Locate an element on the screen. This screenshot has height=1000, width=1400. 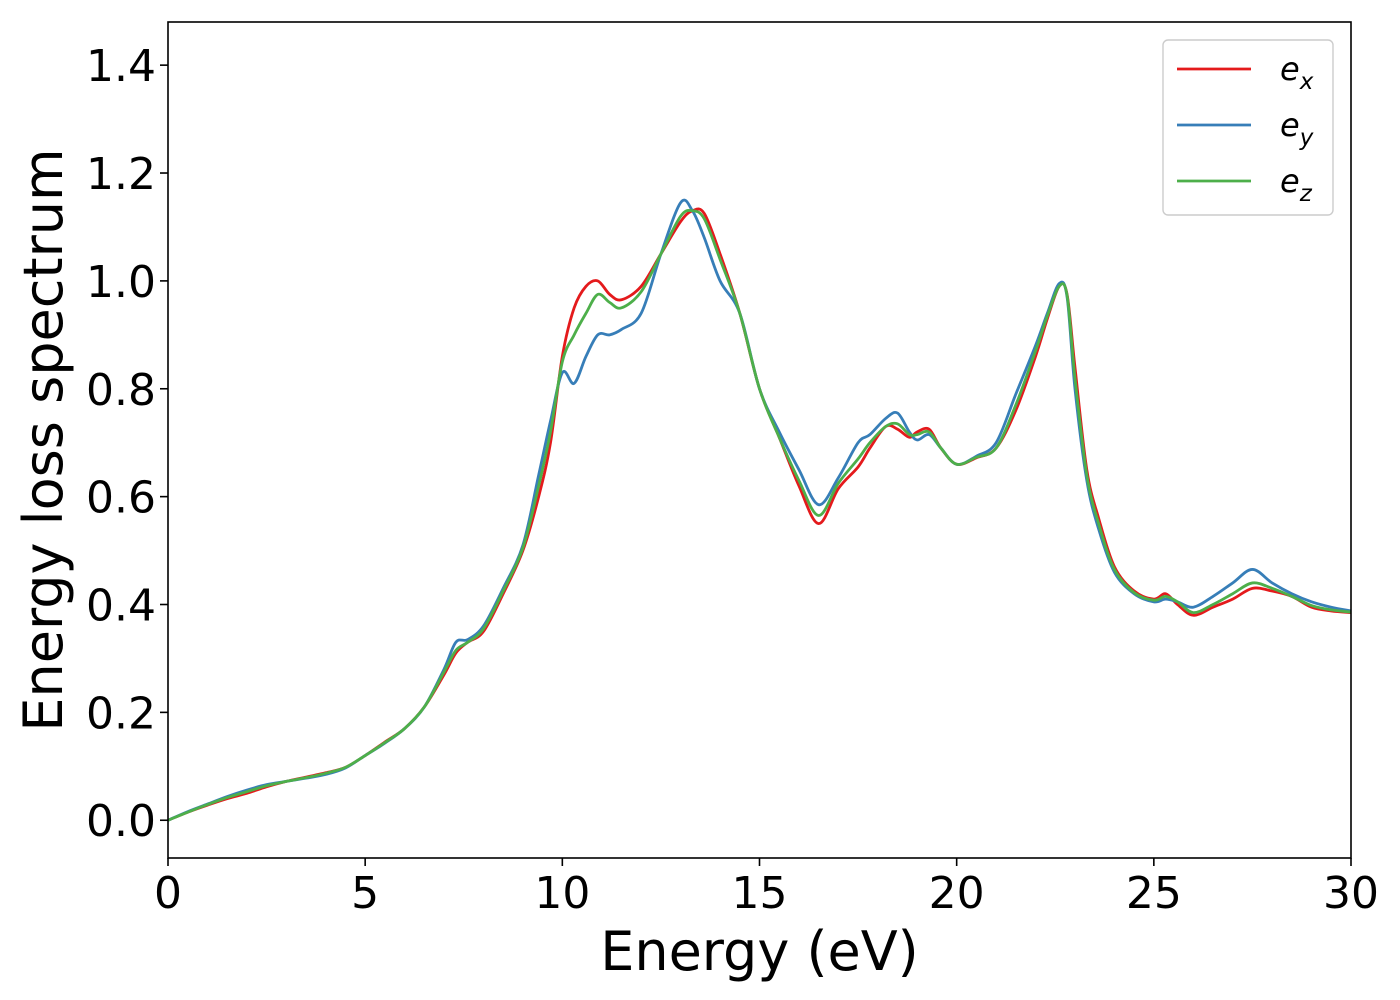
legend: ex ey ez is located at coordinates (1248, 127).